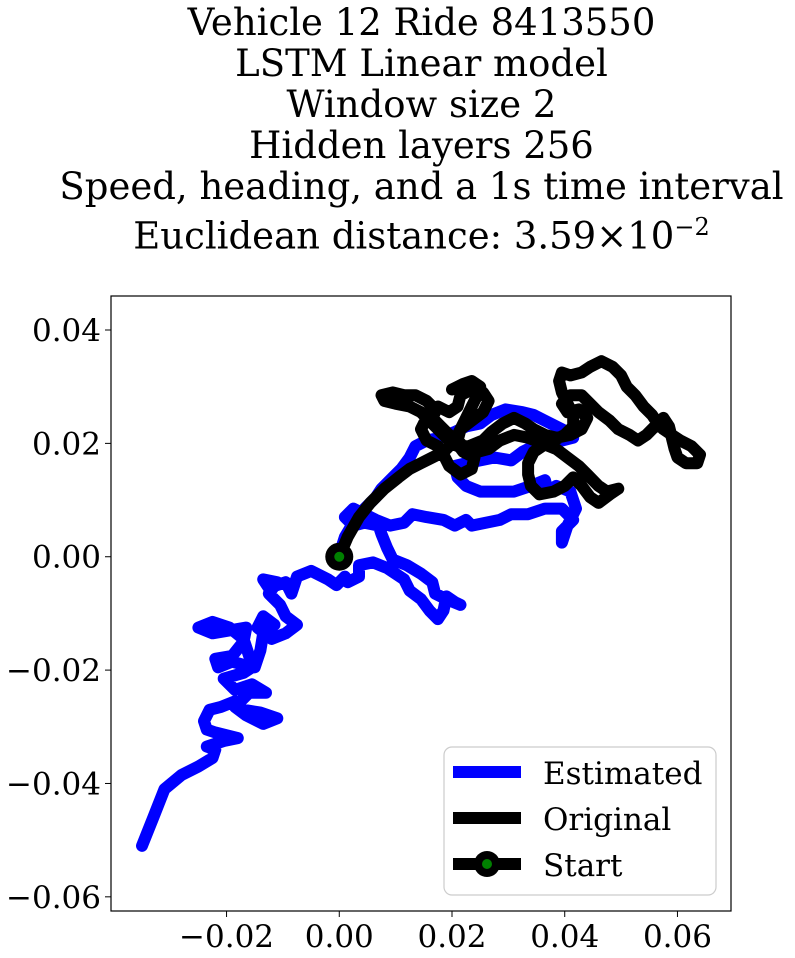  I want to click on y-tick-label: −0.02, so click(53, 671).